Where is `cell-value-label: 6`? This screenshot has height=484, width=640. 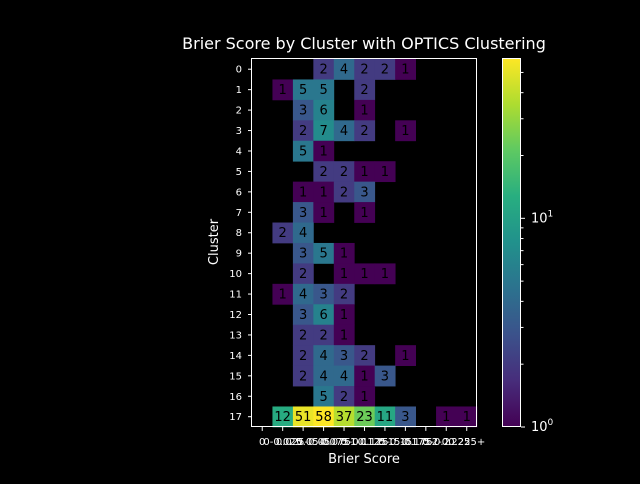
cell-value-label: 6 is located at coordinates (323, 315).